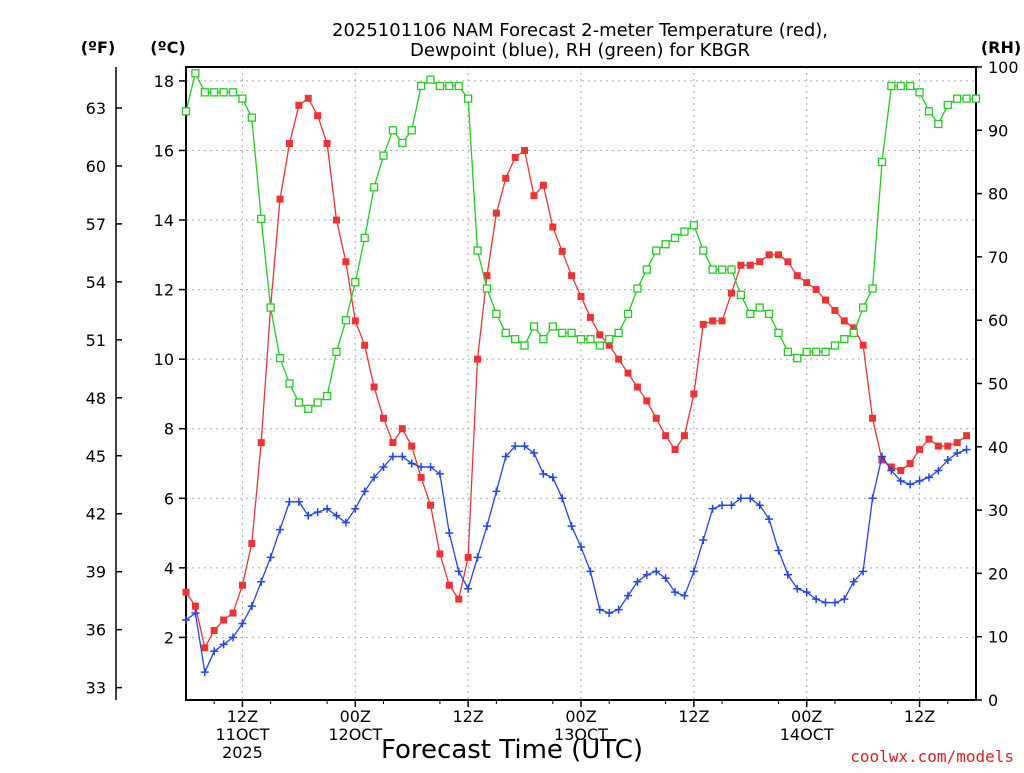  Describe the element at coordinates (993, 700) in the screenshot. I see `rh-tick-label: 0` at that location.